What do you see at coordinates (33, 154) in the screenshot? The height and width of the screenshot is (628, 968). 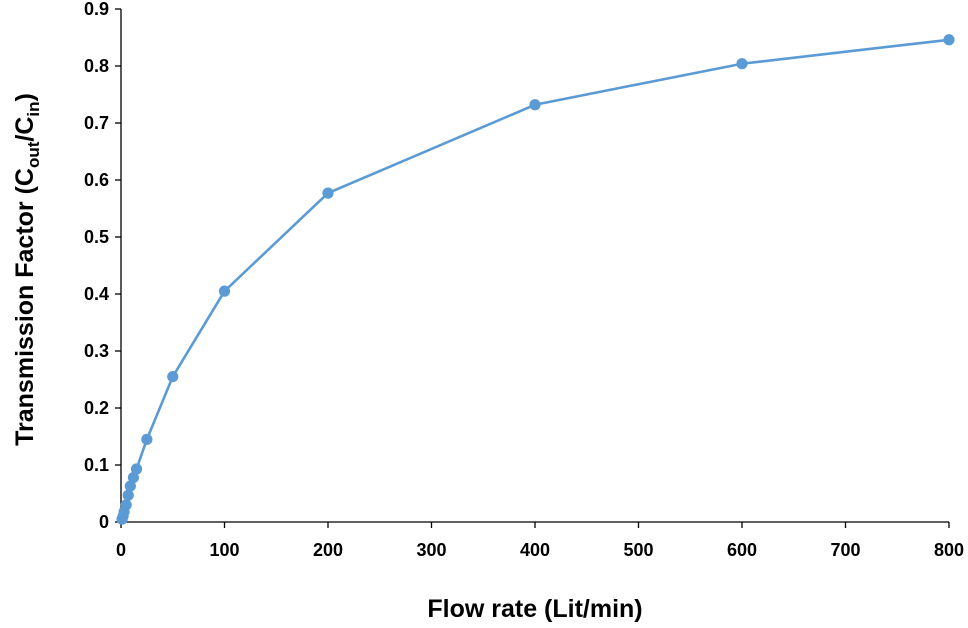 I see `y-axis-title-subscript-out: out` at bounding box center [33, 154].